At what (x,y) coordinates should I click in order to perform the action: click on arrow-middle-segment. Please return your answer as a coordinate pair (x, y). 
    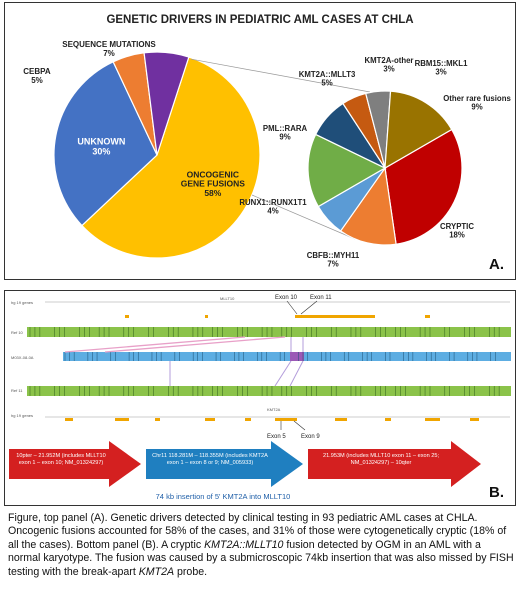
    Looking at the image, I should click on (224, 464).